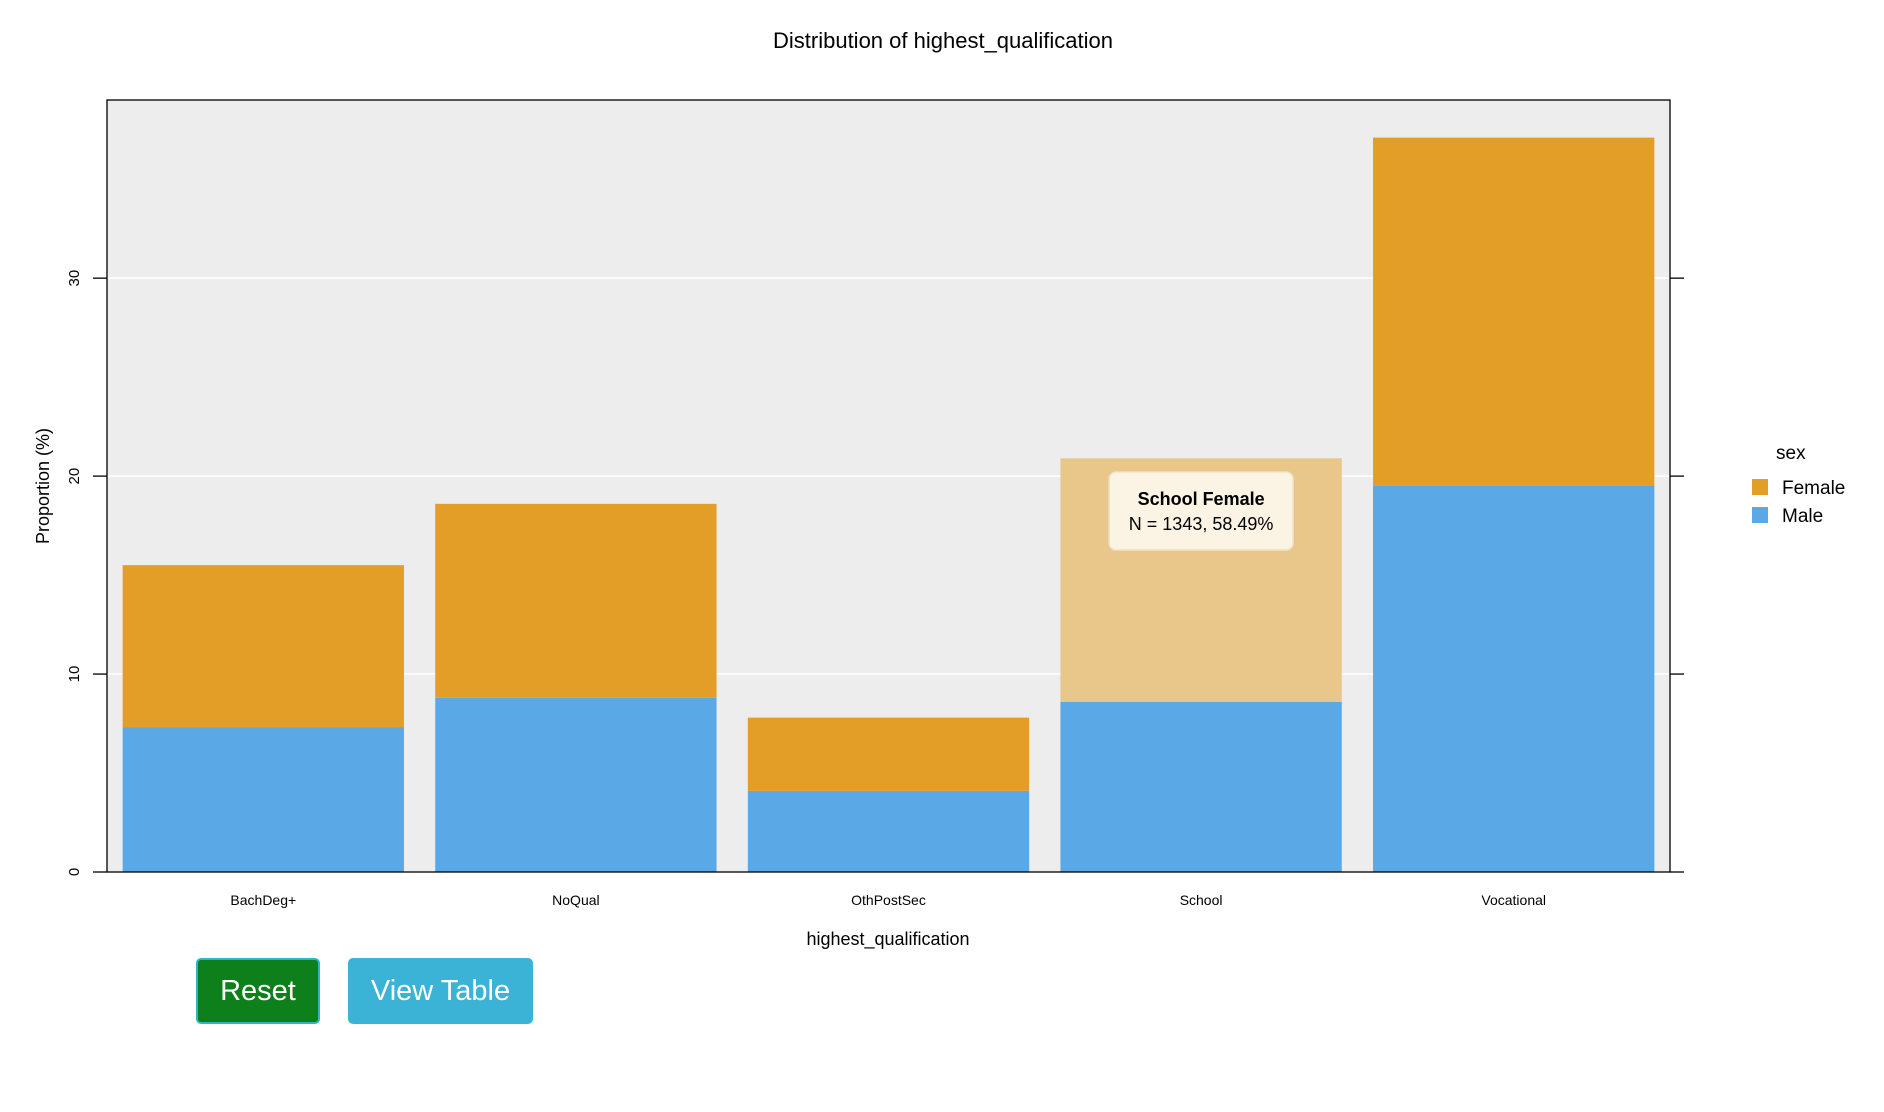 This screenshot has width=1884, height=1112. What do you see at coordinates (1201, 786) in the screenshot?
I see `bar-school-male` at bounding box center [1201, 786].